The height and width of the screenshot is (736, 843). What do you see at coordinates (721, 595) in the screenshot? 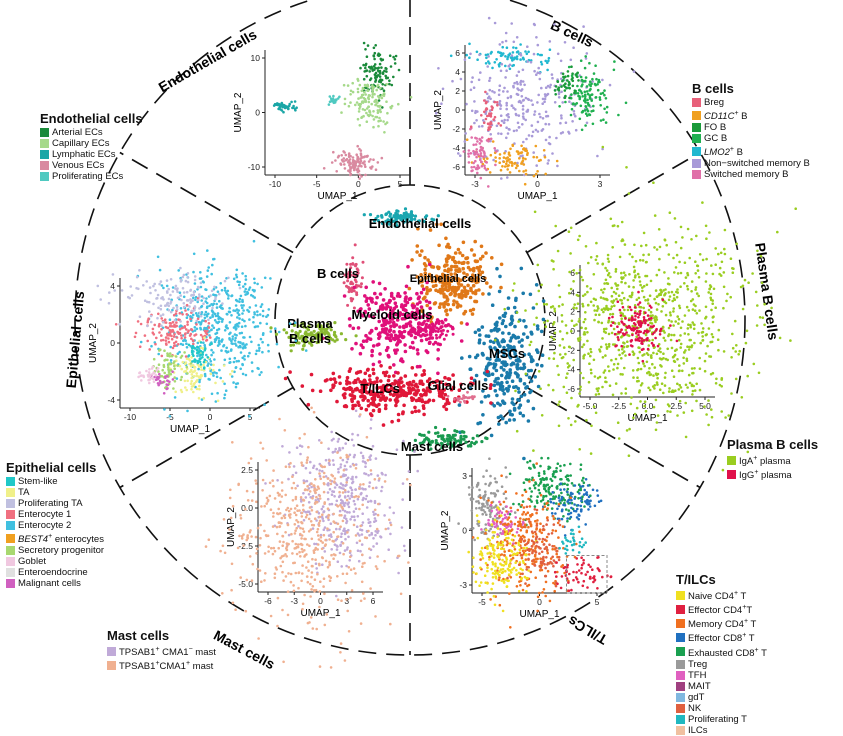
I see `legend-item: Naive CD4+ T` at bounding box center [721, 595].